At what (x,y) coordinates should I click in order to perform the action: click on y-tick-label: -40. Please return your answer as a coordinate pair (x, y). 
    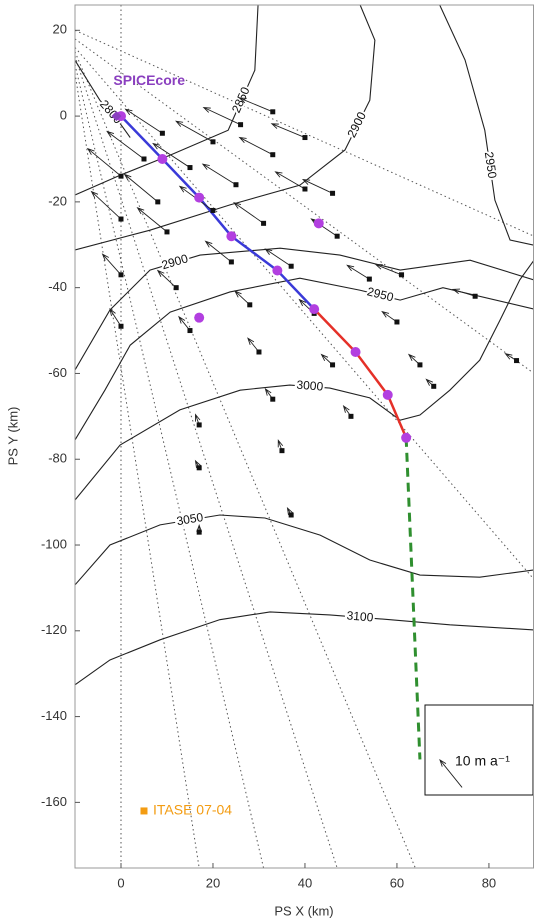
    Looking at the image, I should click on (57, 286).